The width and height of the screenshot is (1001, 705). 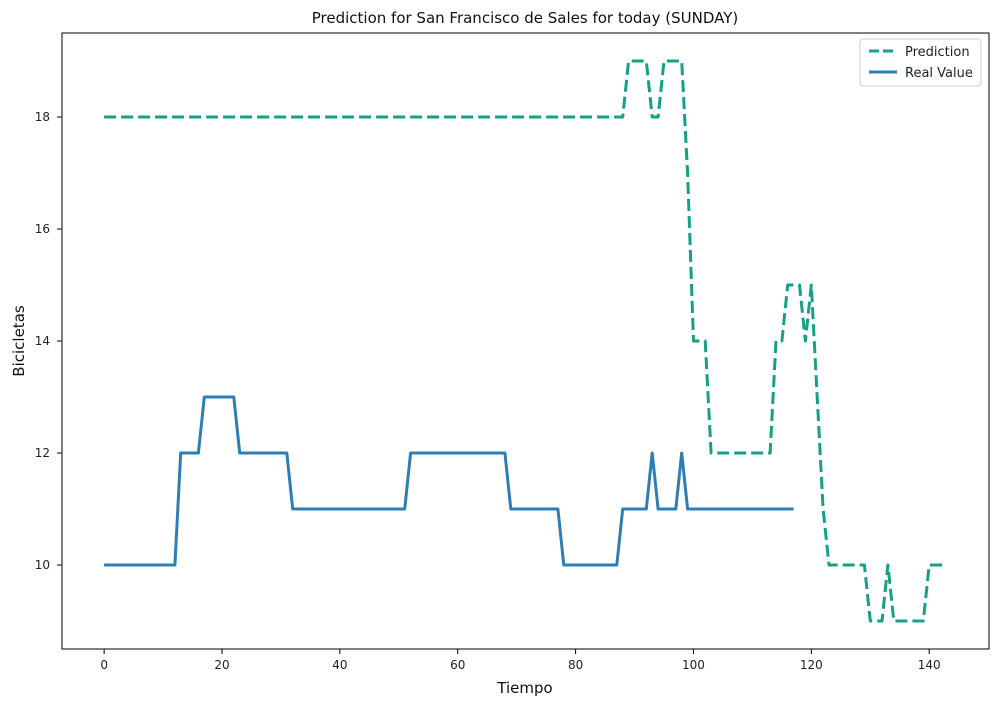 I want to click on y-axis-ticks: 10 12 14 16 18, so click(x=48, y=341).